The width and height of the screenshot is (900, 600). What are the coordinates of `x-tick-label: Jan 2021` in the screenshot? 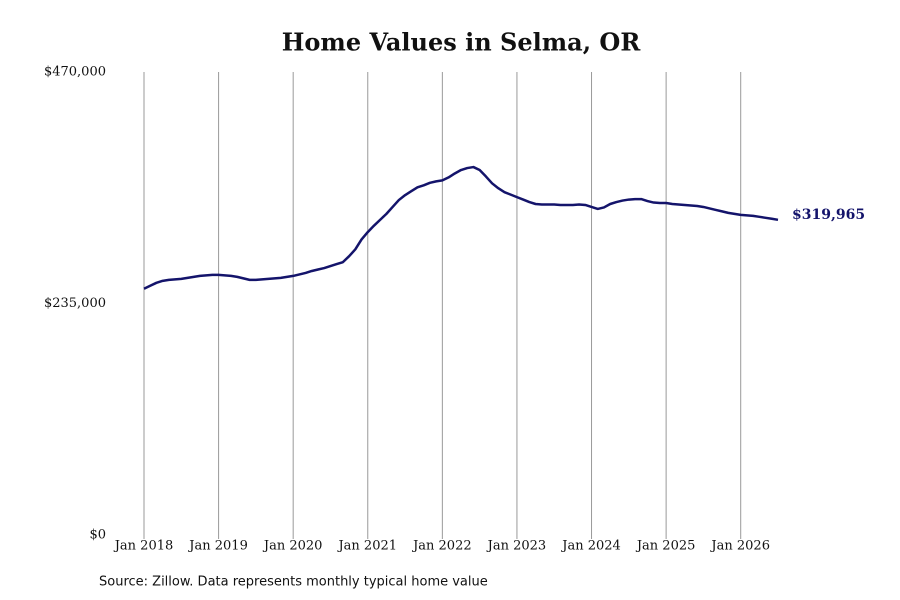 It's located at (366, 546).